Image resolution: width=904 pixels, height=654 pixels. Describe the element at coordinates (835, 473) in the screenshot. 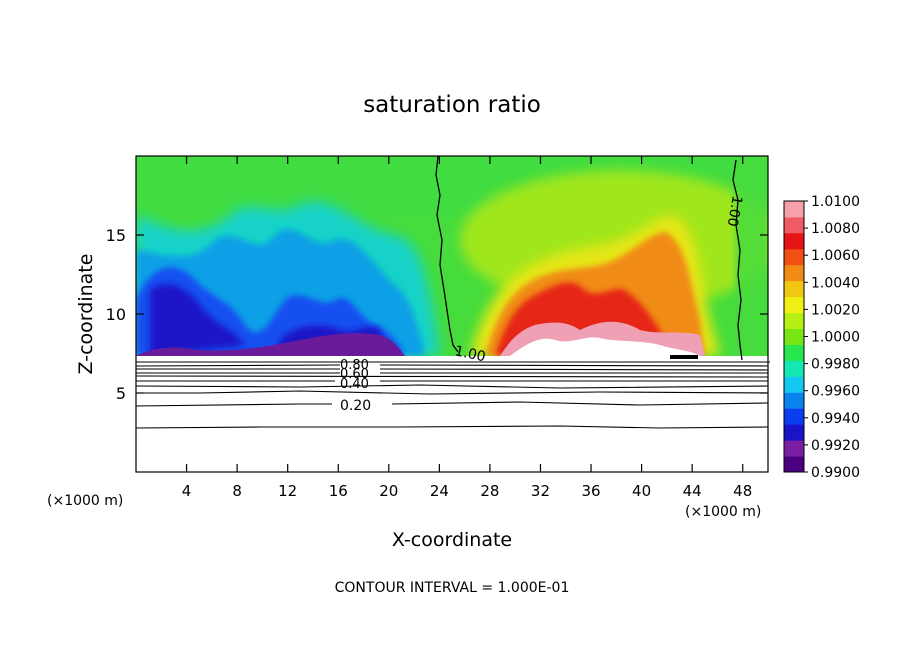

I see `colorbar-label: 0.9900` at that location.